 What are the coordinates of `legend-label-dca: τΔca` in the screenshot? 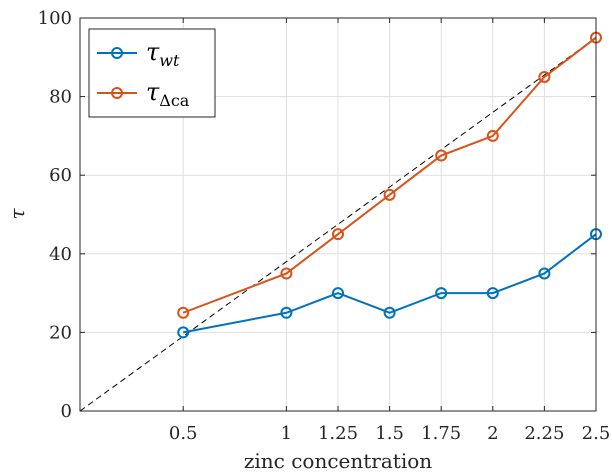 It's located at (168, 94).